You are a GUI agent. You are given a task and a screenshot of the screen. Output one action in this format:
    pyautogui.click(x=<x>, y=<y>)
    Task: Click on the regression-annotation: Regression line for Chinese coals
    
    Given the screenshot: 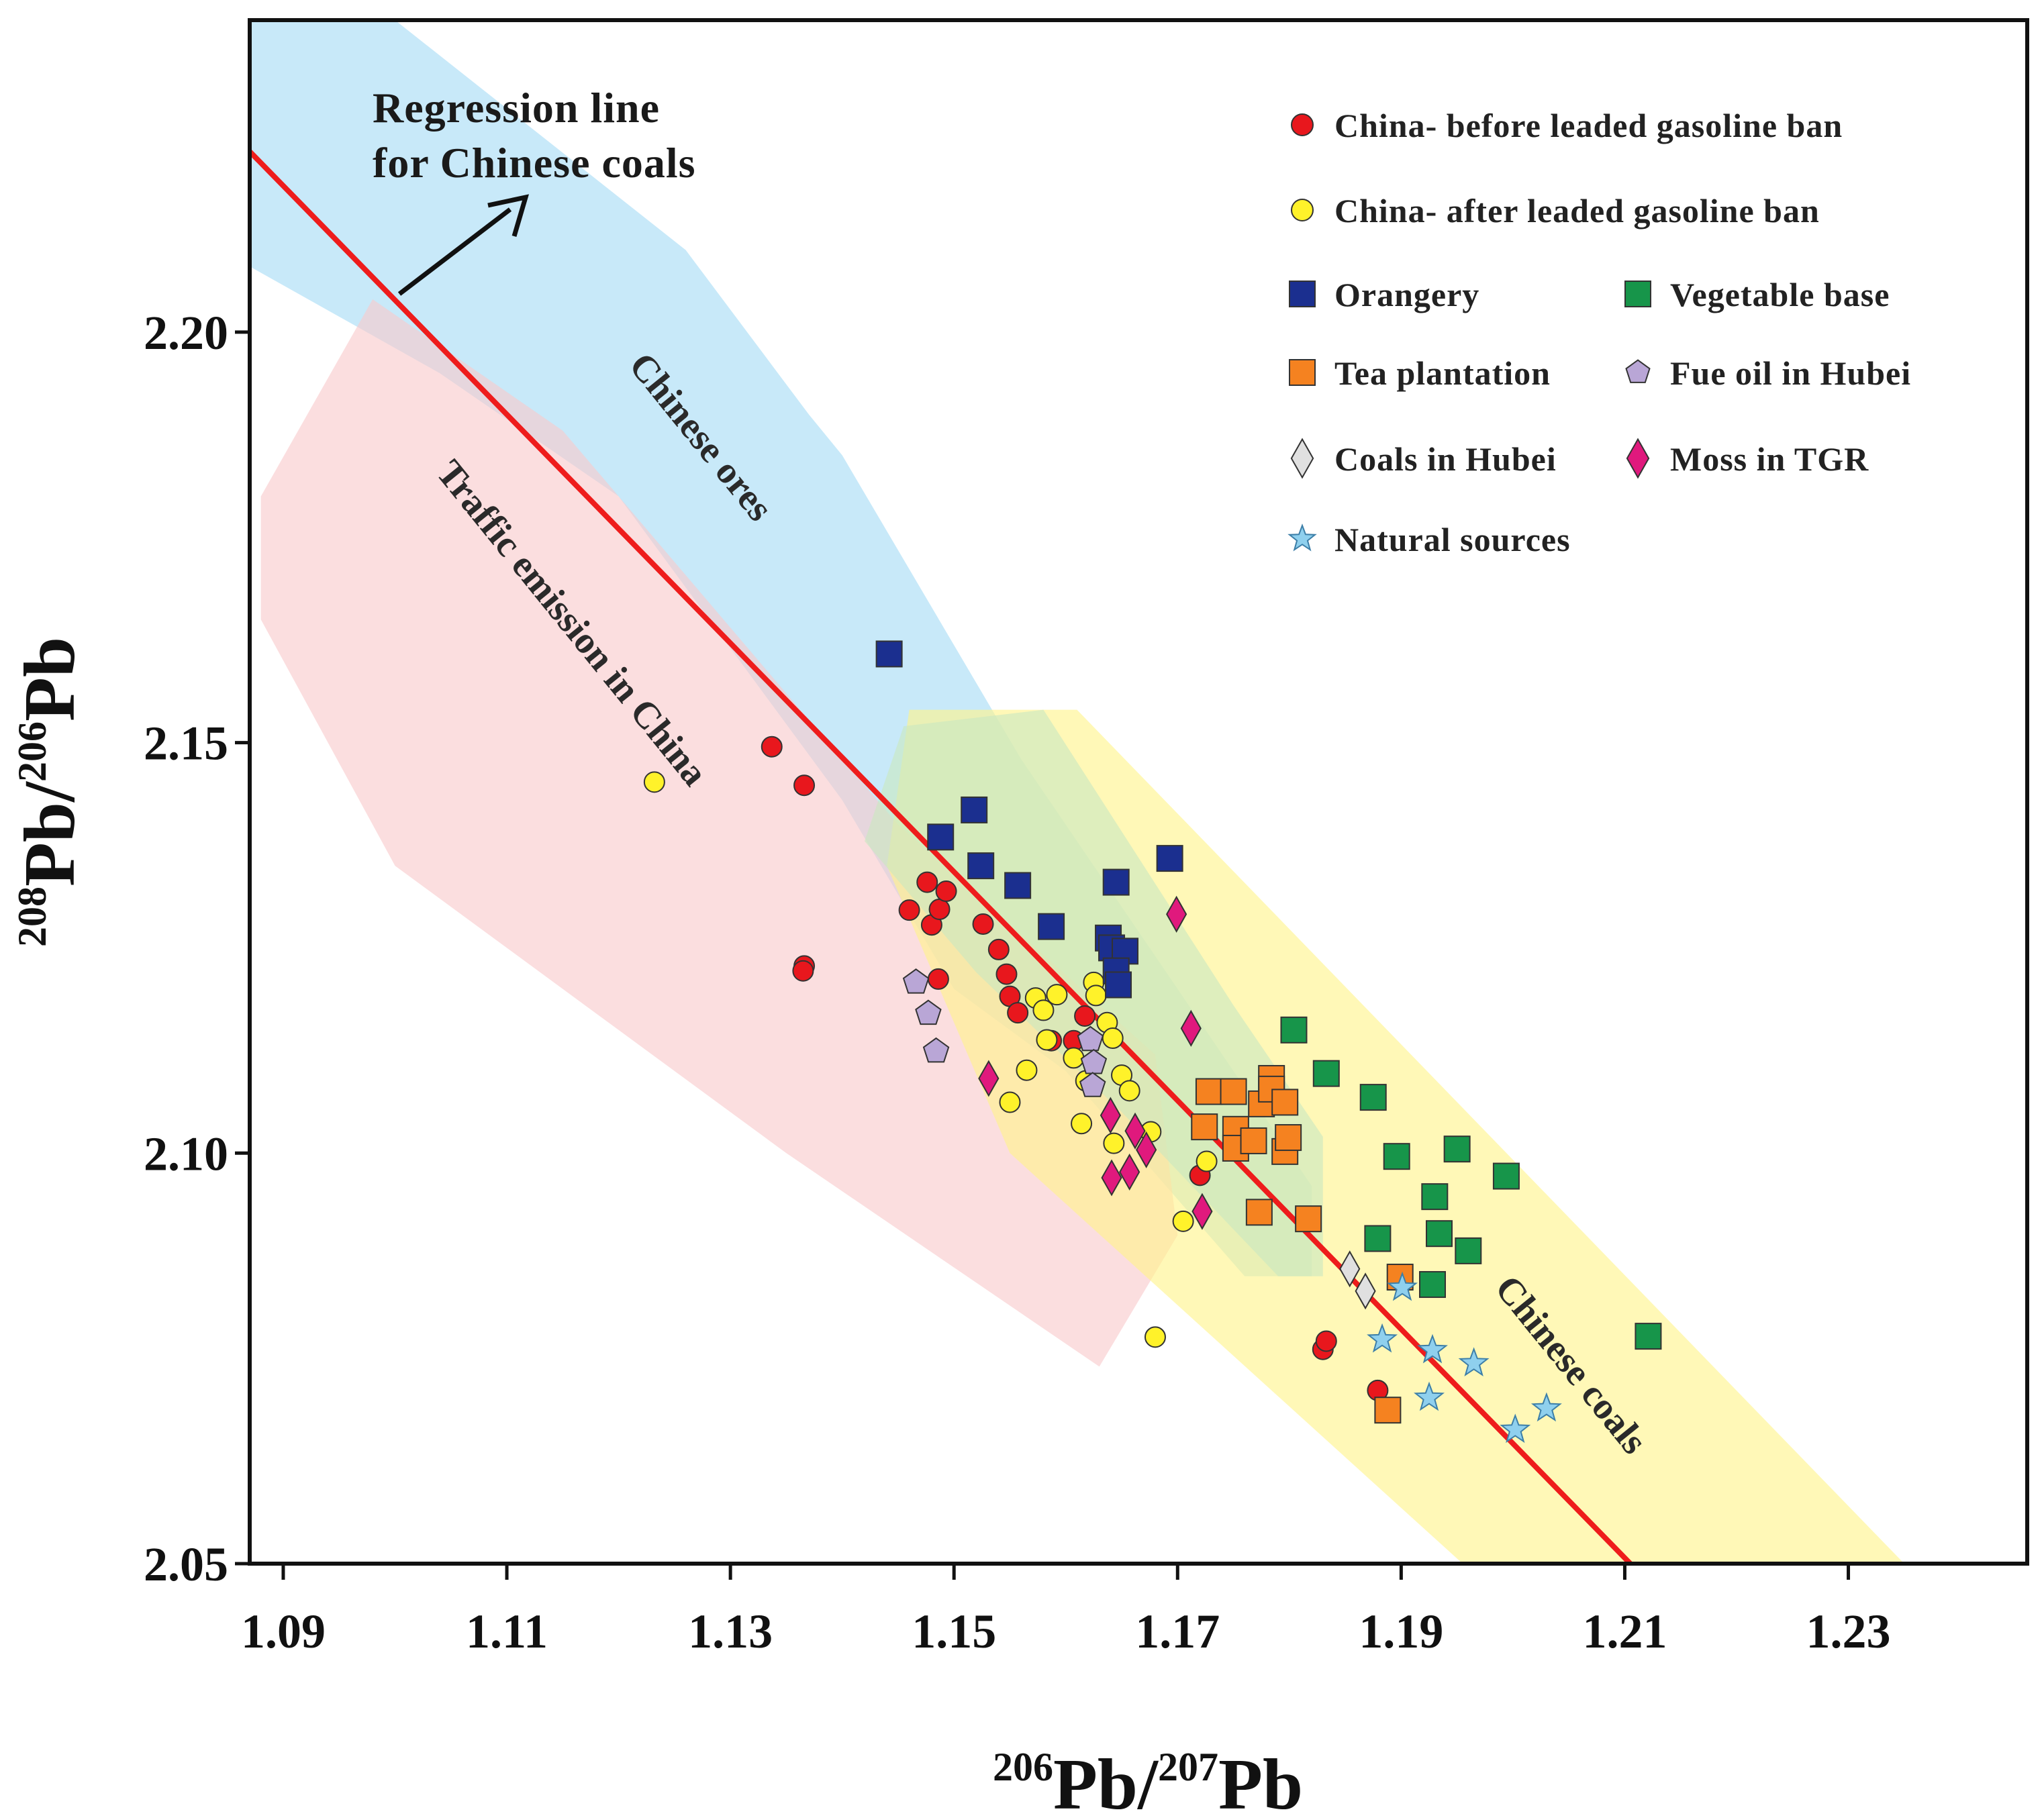 What is the action you would take?
    pyautogui.click(x=534, y=190)
    